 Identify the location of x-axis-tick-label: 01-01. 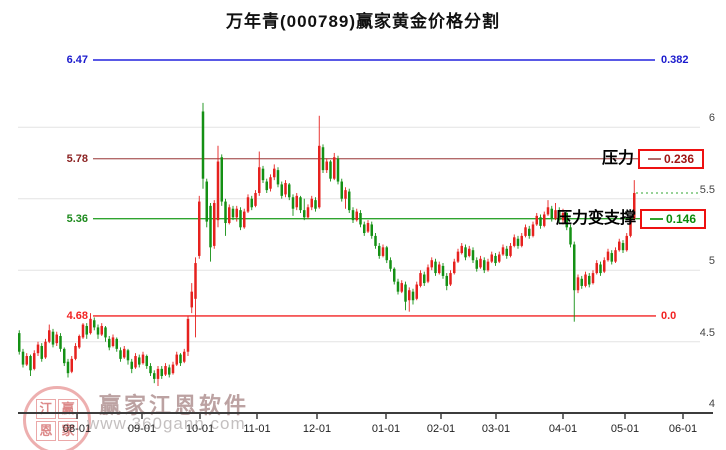
(386, 429).